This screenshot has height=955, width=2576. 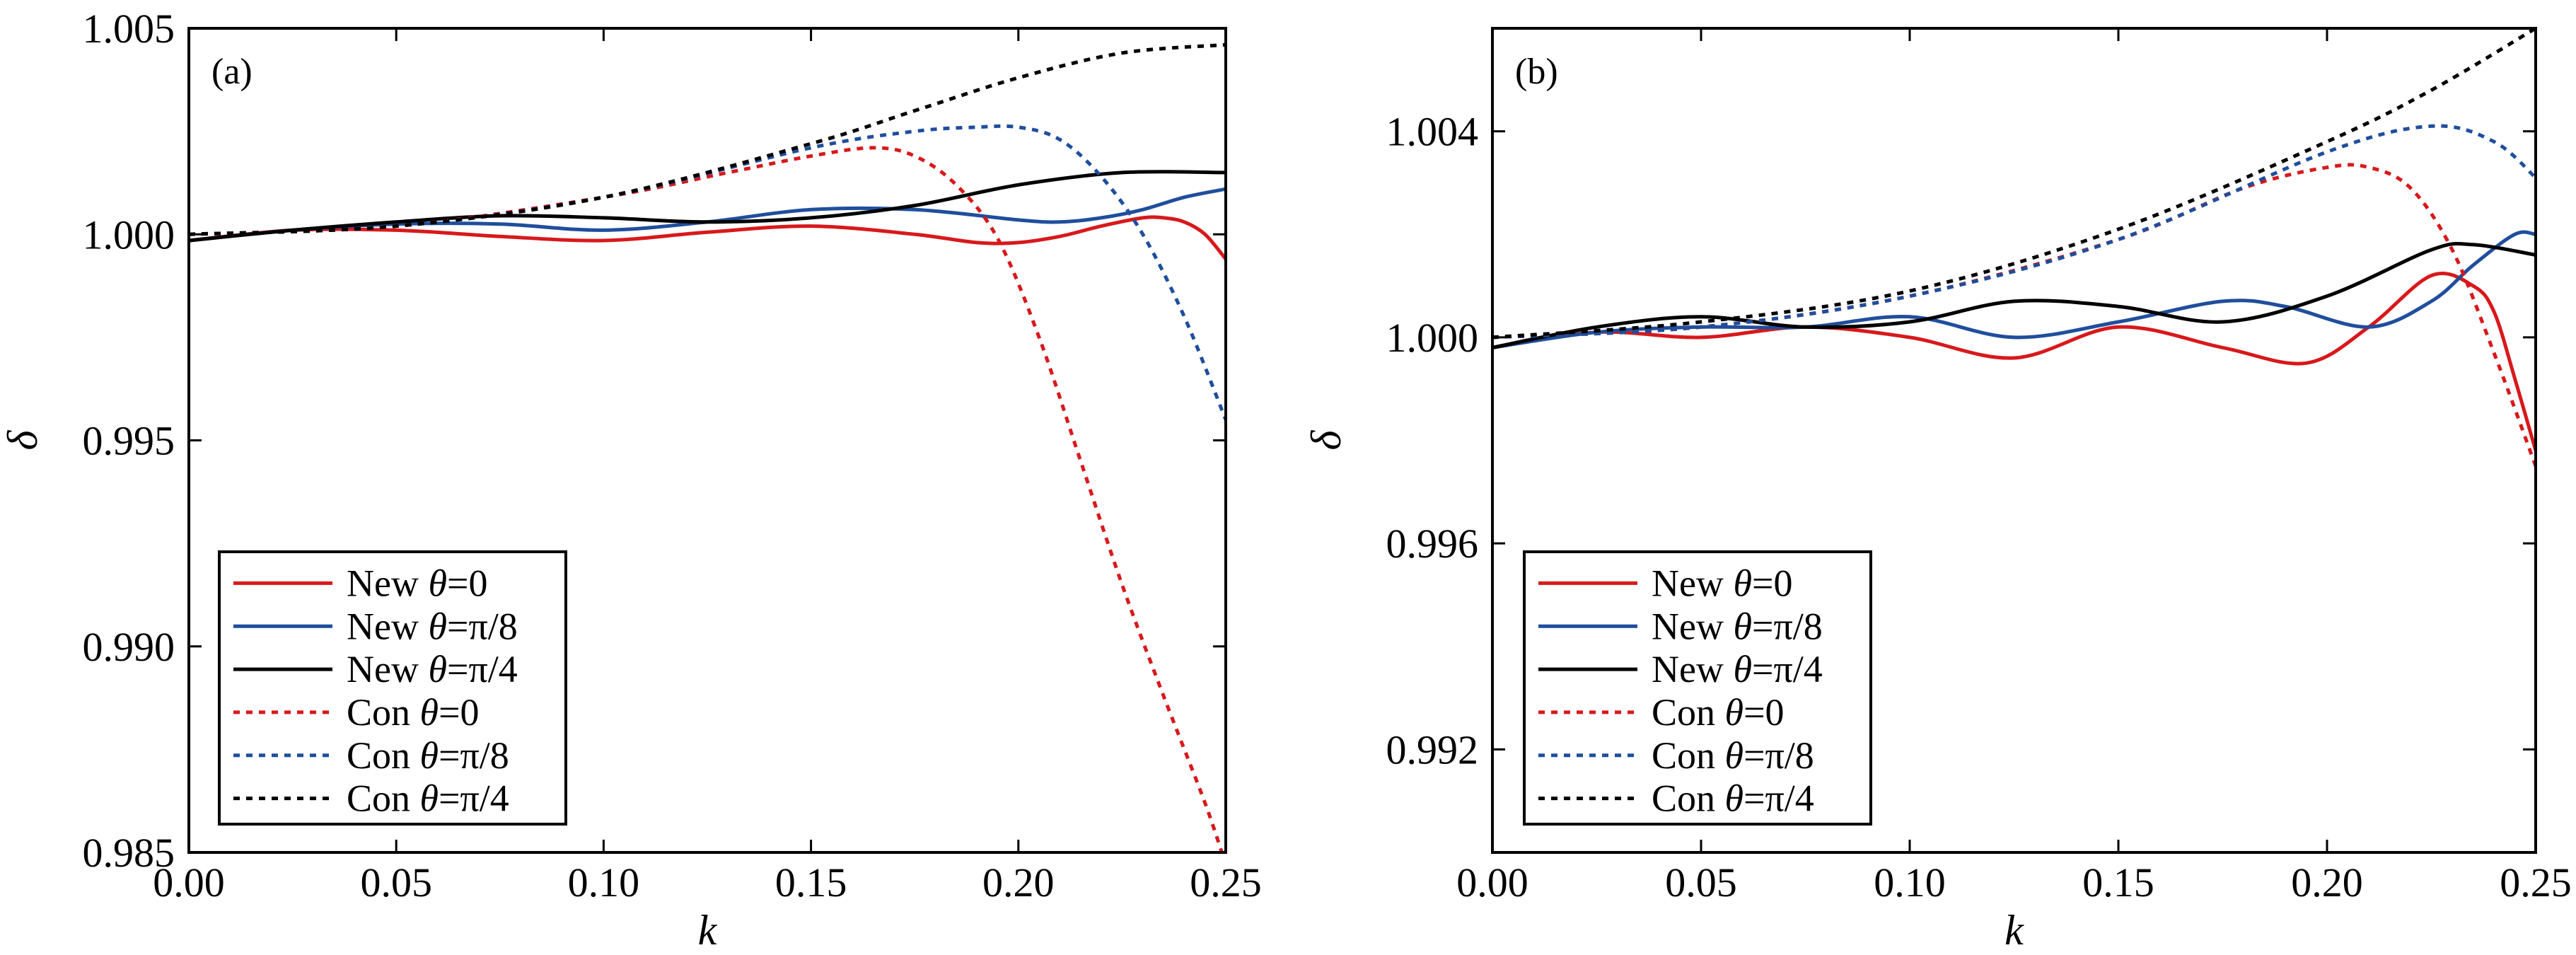 What do you see at coordinates (1432, 544) in the screenshot?
I see `y-tick-label: 0.996` at bounding box center [1432, 544].